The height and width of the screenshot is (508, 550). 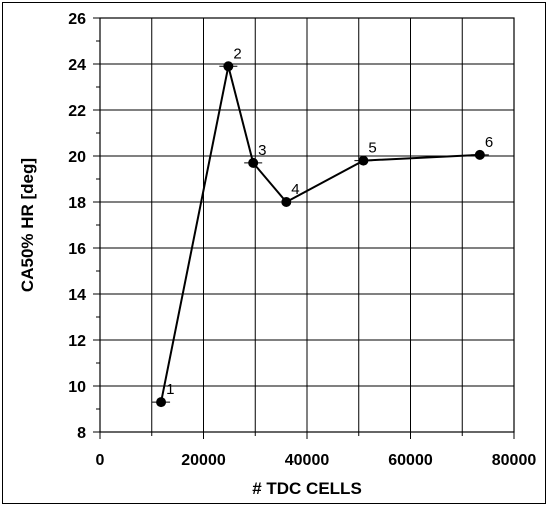 What do you see at coordinates (203, 460) in the screenshot?
I see `x-tick-label: 20000` at bounding box center [203, 460].